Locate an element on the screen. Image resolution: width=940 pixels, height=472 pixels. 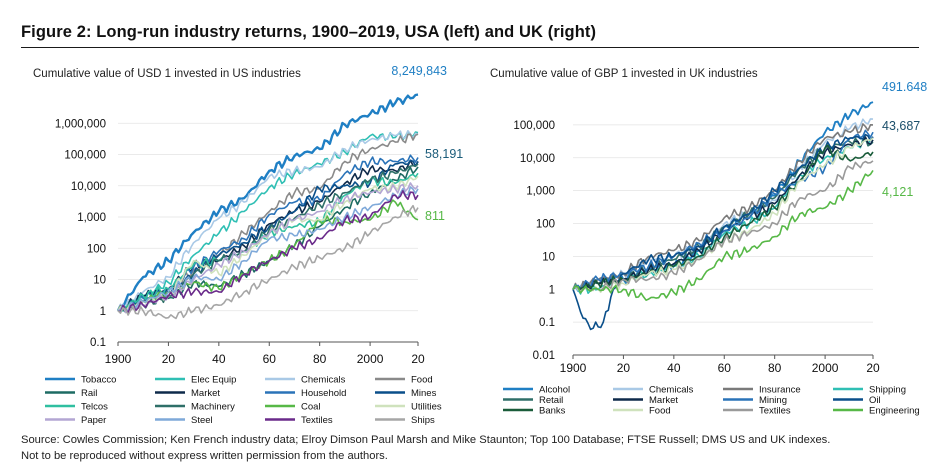
series-line-chemicals is located at coordinates (268, 221).